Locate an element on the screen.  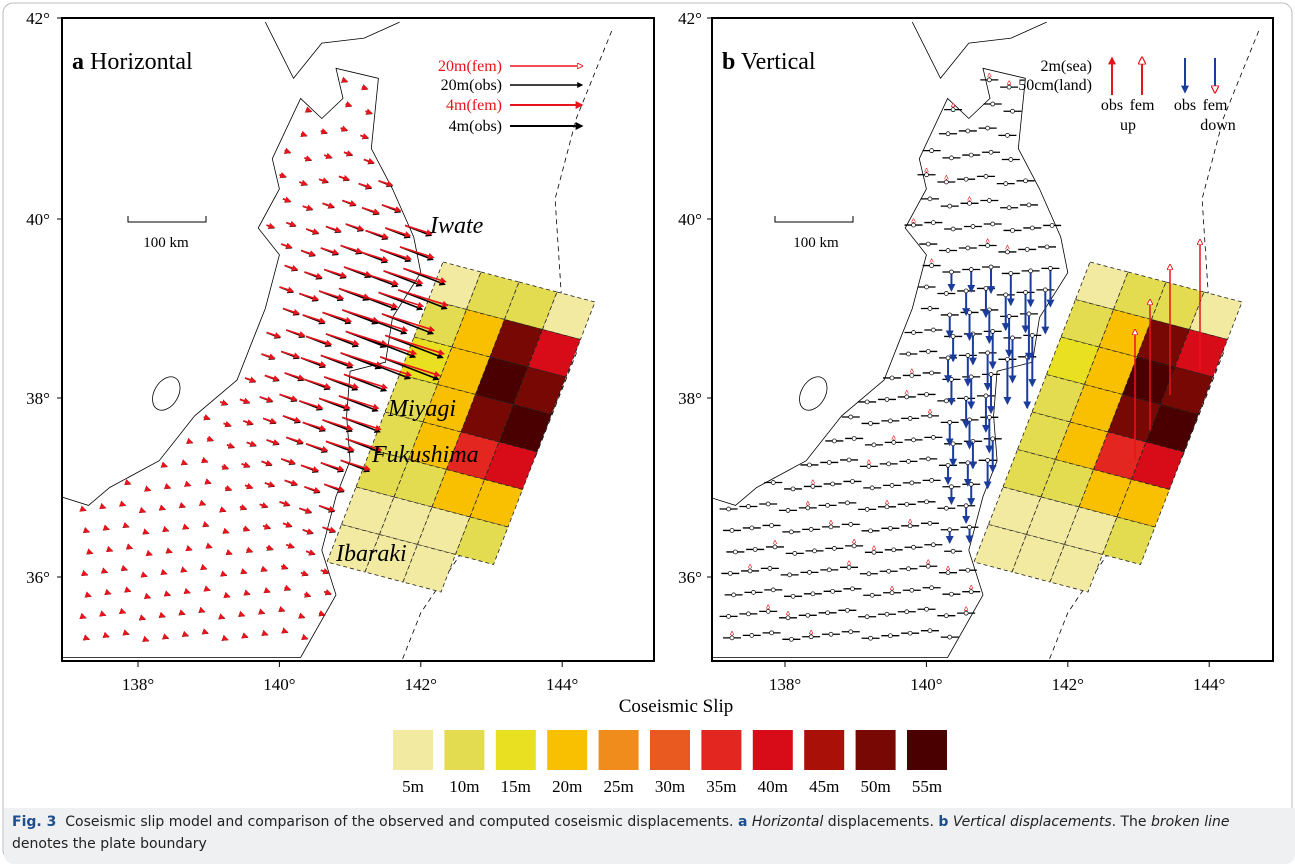
caption-text: Horizontal is located at coordinates (787, 822).